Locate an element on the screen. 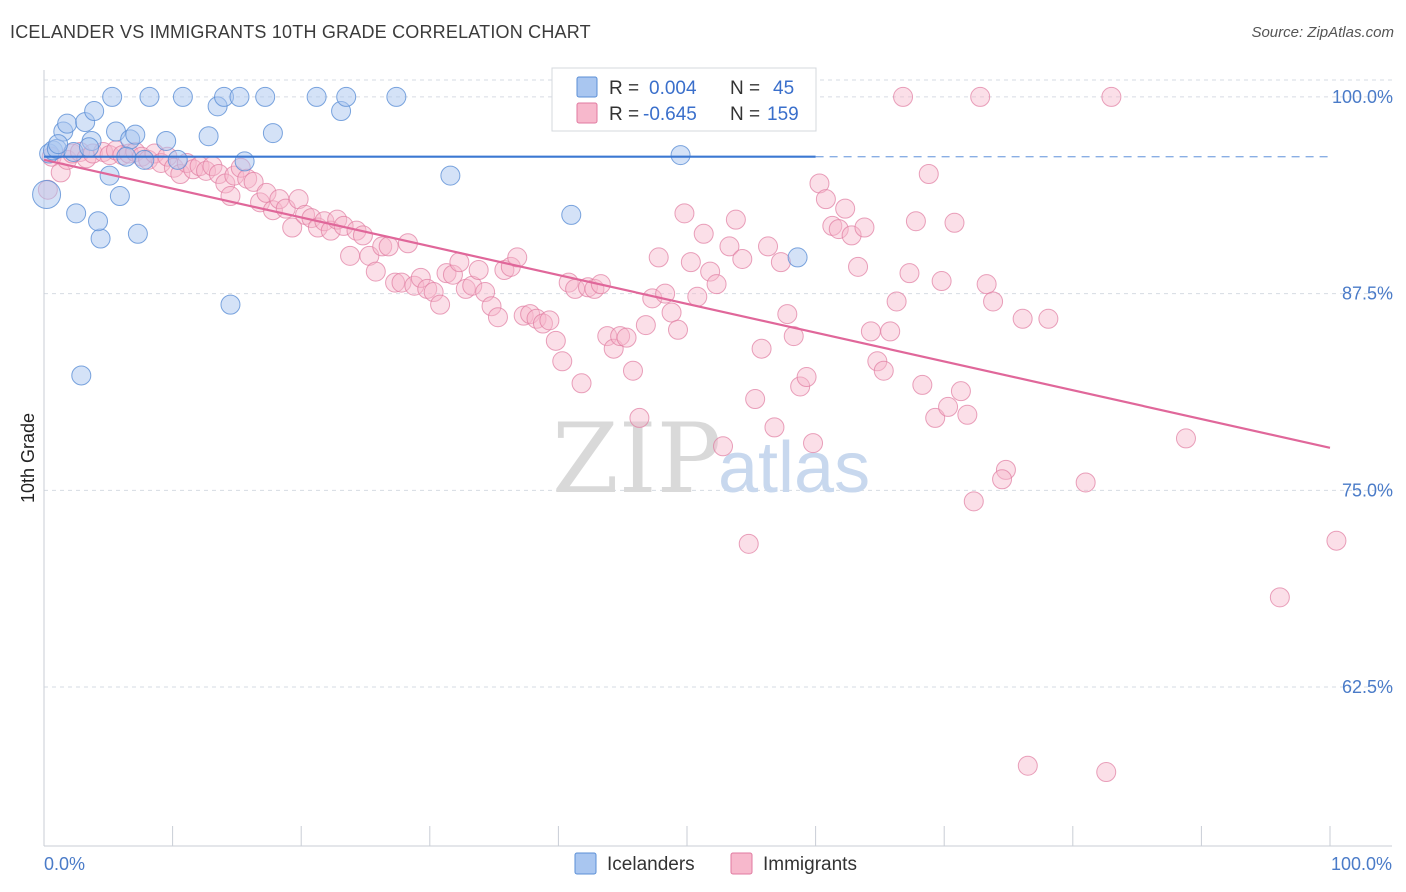  bottom-legend-swatch-immigrants is located at coordinates (741, 863).